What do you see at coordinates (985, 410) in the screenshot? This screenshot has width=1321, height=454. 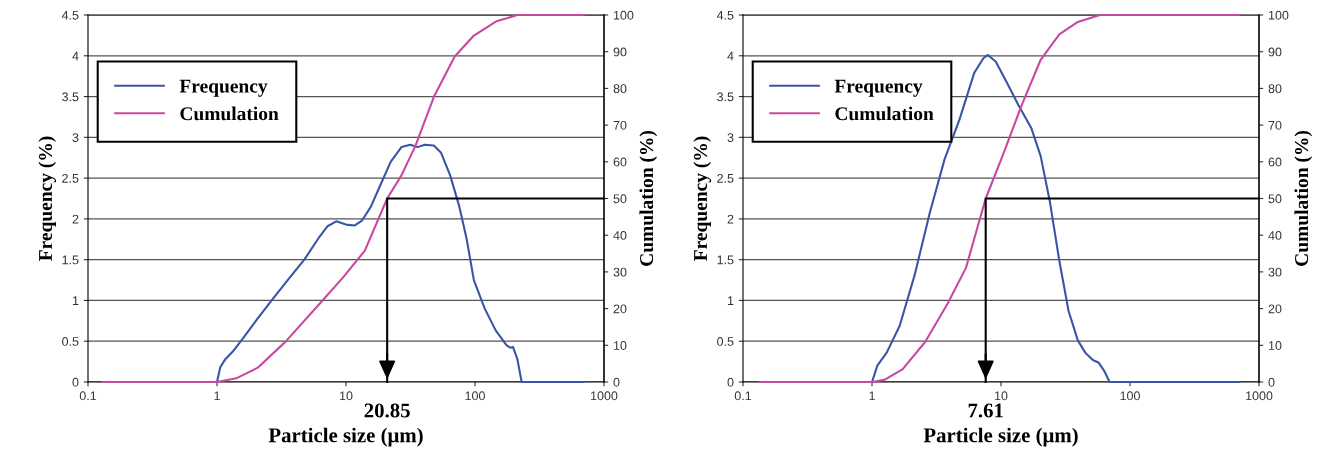 I see `annotation: 7.61` at bounding box center [985, 410].